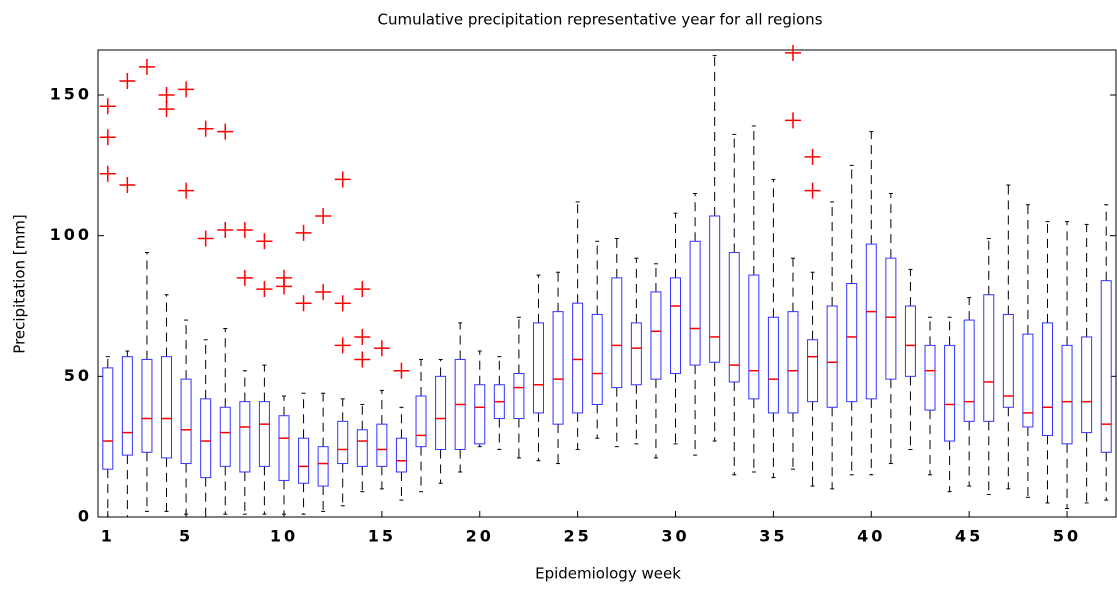  I want to click on x-tick-label: 1, so click(108, 536).